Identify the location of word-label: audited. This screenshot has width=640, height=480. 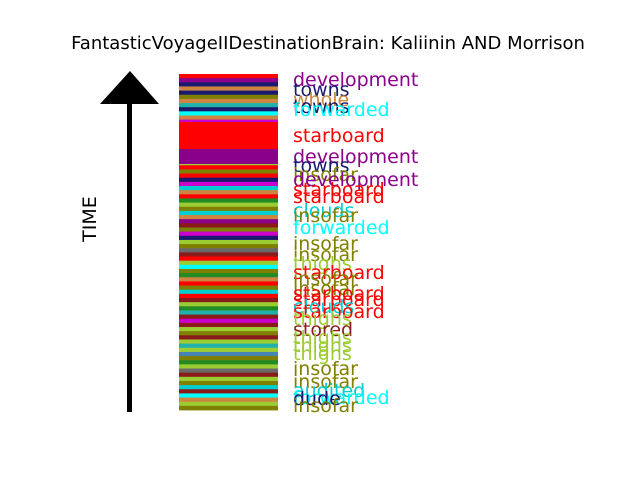
(329, 391).